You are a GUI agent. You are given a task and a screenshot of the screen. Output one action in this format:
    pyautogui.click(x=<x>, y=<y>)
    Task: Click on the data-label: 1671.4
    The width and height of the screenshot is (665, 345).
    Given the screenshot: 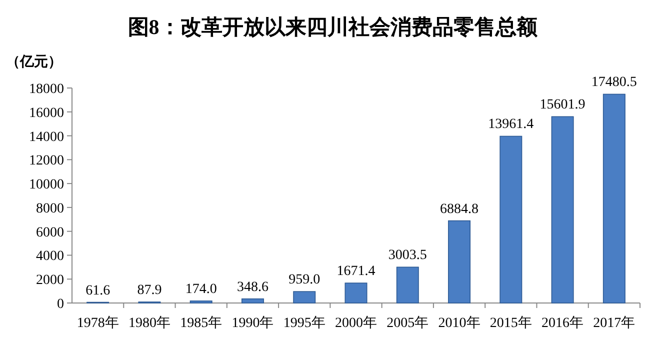 What is the action you would take?
    pyautogui.click(x=356, y=272)
    